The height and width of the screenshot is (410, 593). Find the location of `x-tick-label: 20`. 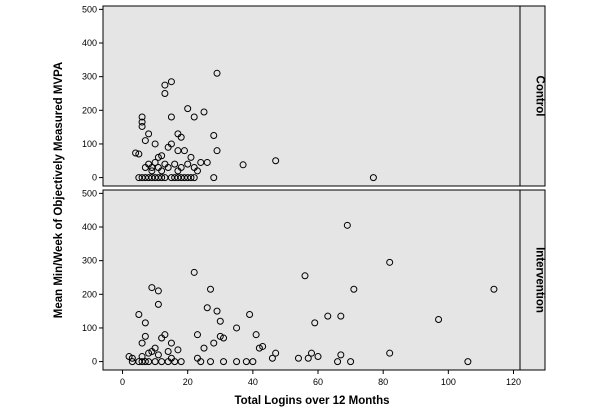

x-tick-label: 20 is located at coordinates (188, 382).